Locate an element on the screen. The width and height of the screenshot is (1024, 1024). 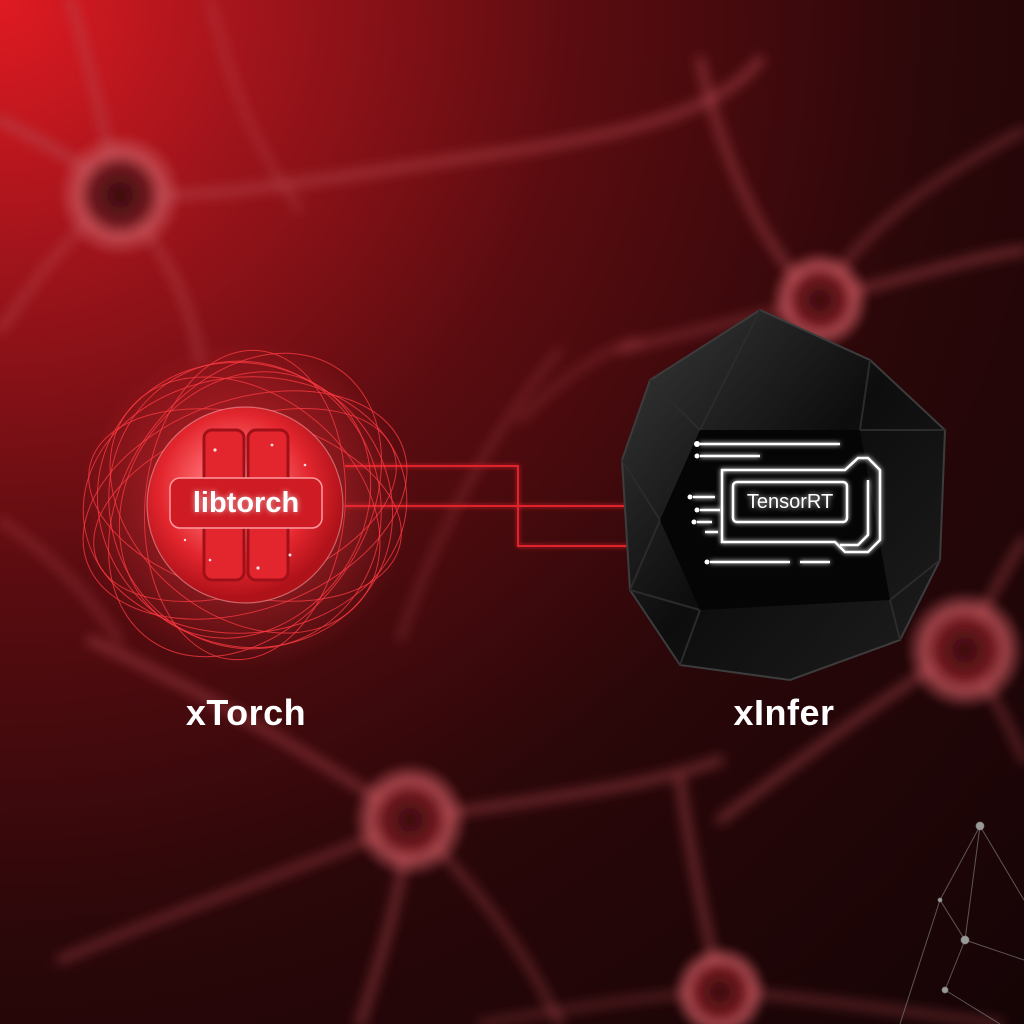
xtorch-caption: xTorch is located at coordinates (246, 712).